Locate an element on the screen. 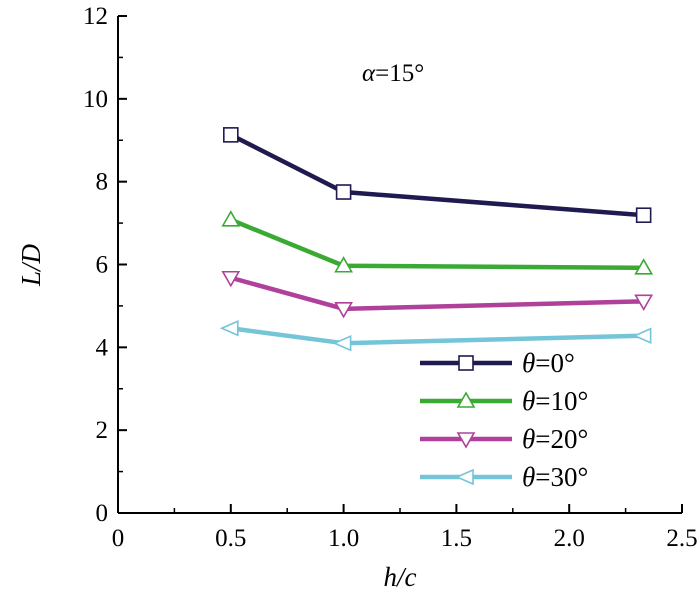 This screenshot has width=700, height=592. x-tick-label: 1.5 is located at coordinates (456, 538).